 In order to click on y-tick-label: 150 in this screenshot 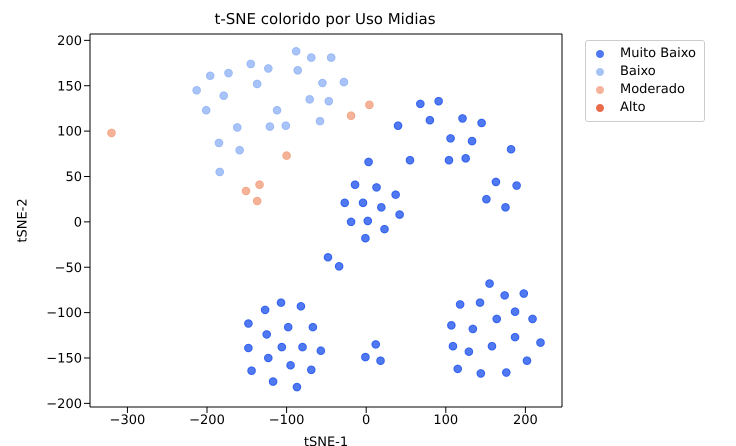, I will do `click(69, 86)`.